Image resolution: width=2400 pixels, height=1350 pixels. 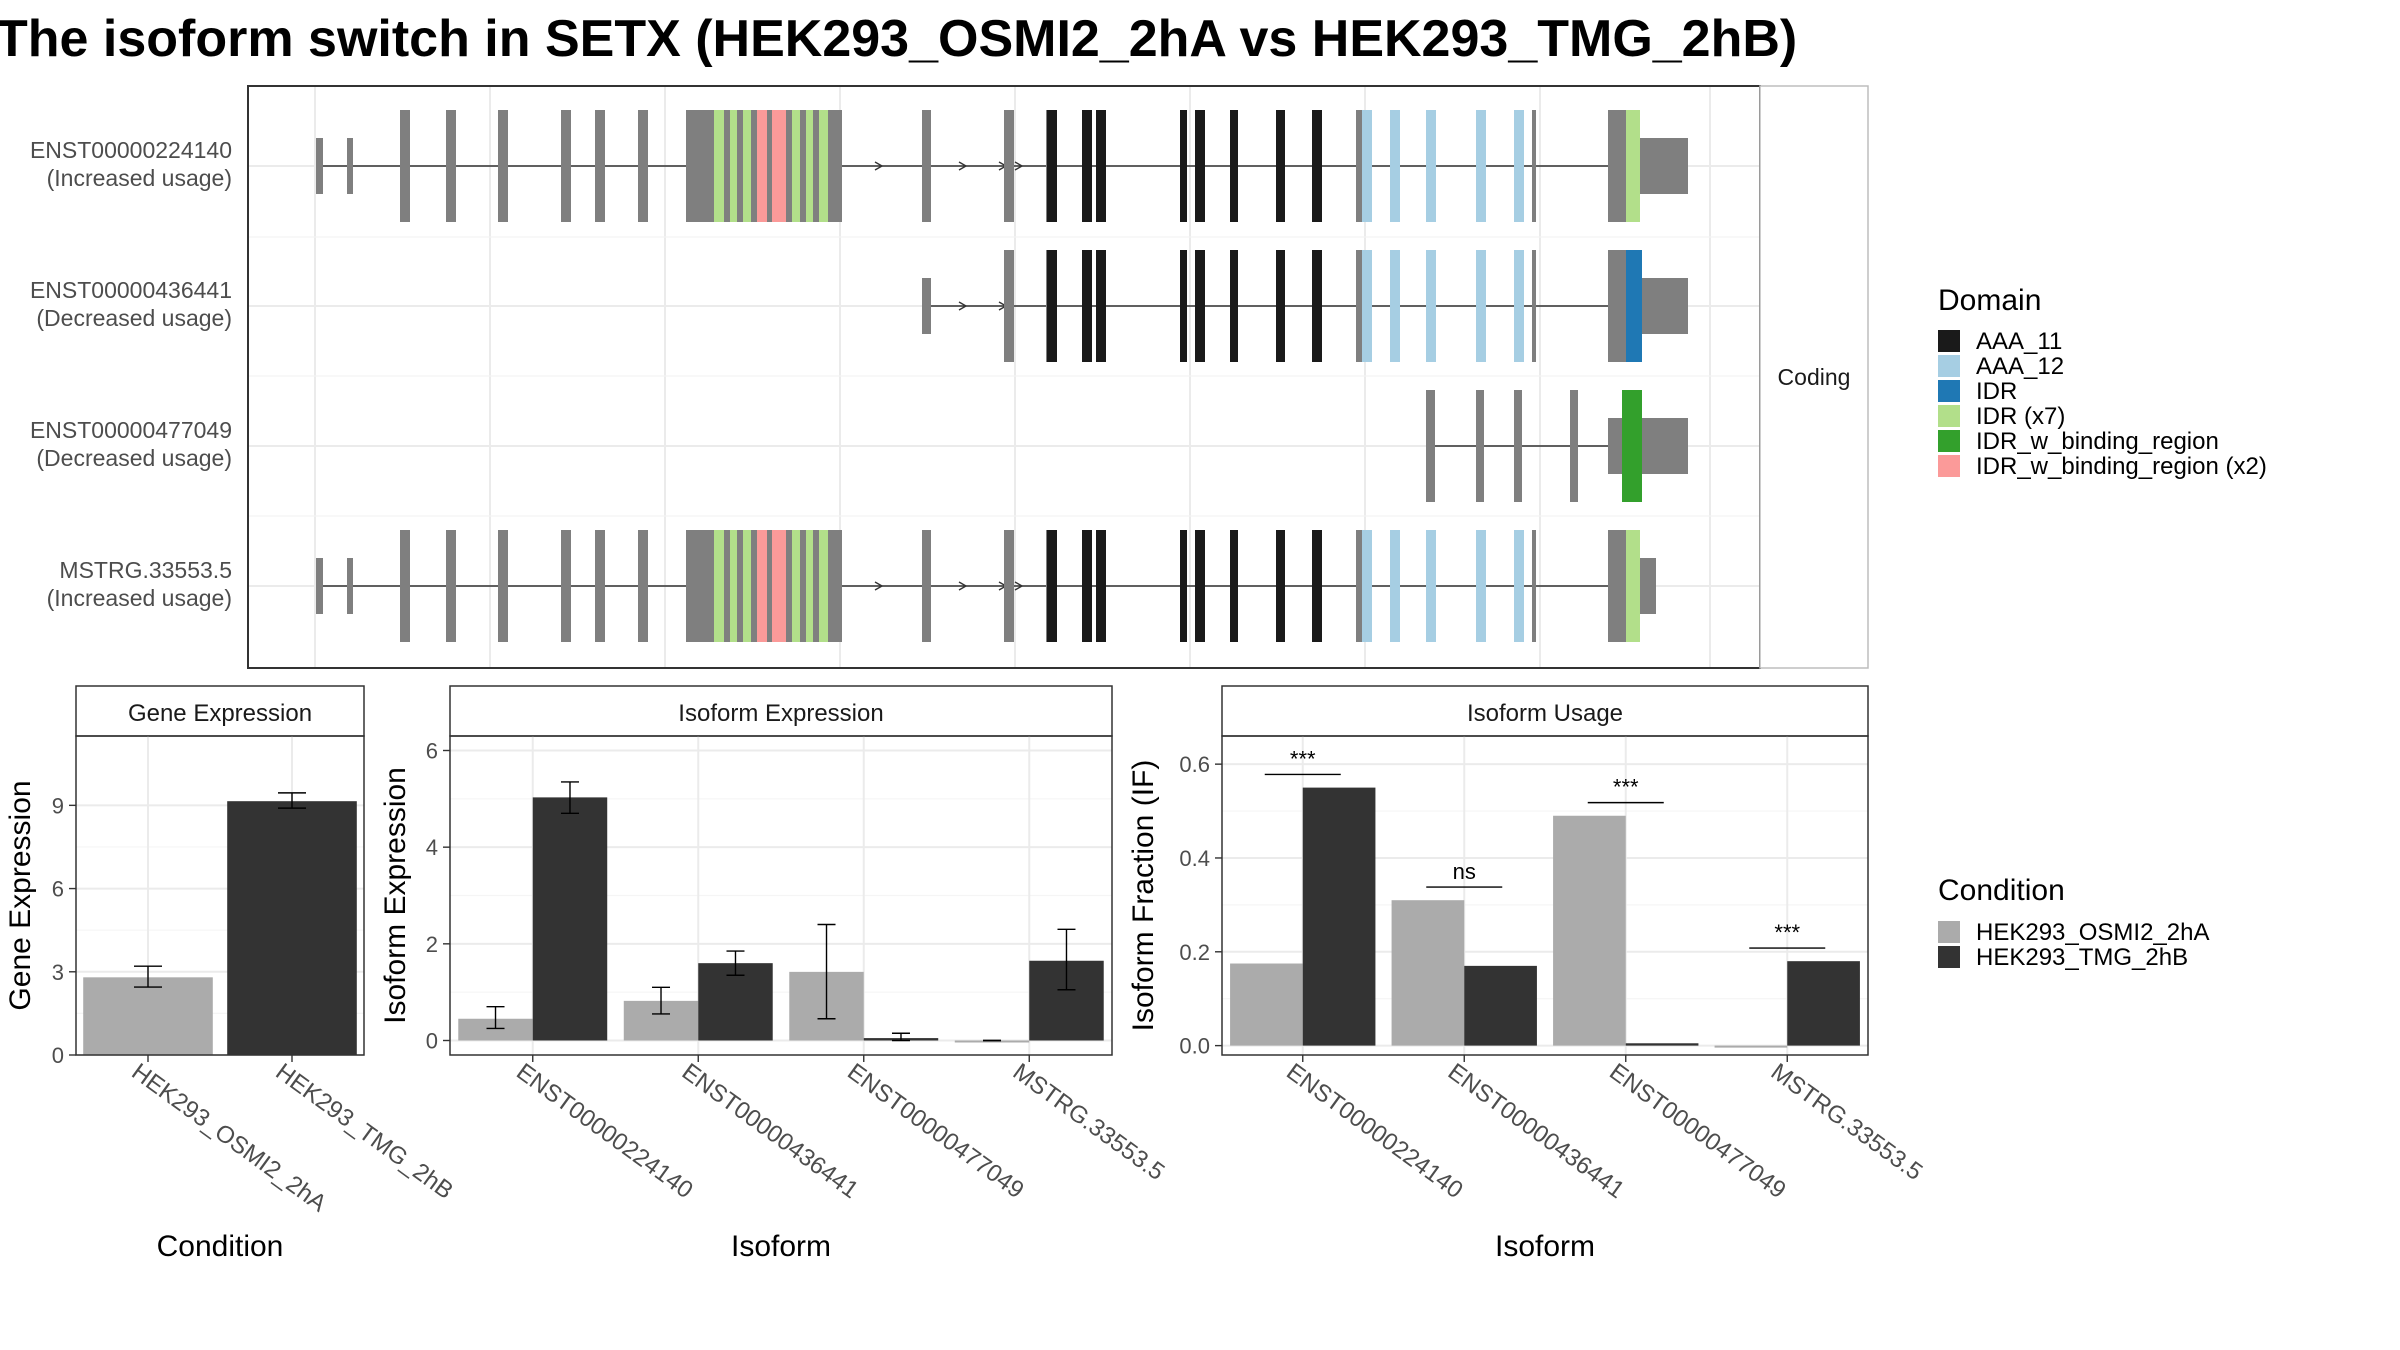 What do you see at coordinates (58, 805) in the screenshot?
I see `y-tick-label: 9` at bounding box center [58, 805].